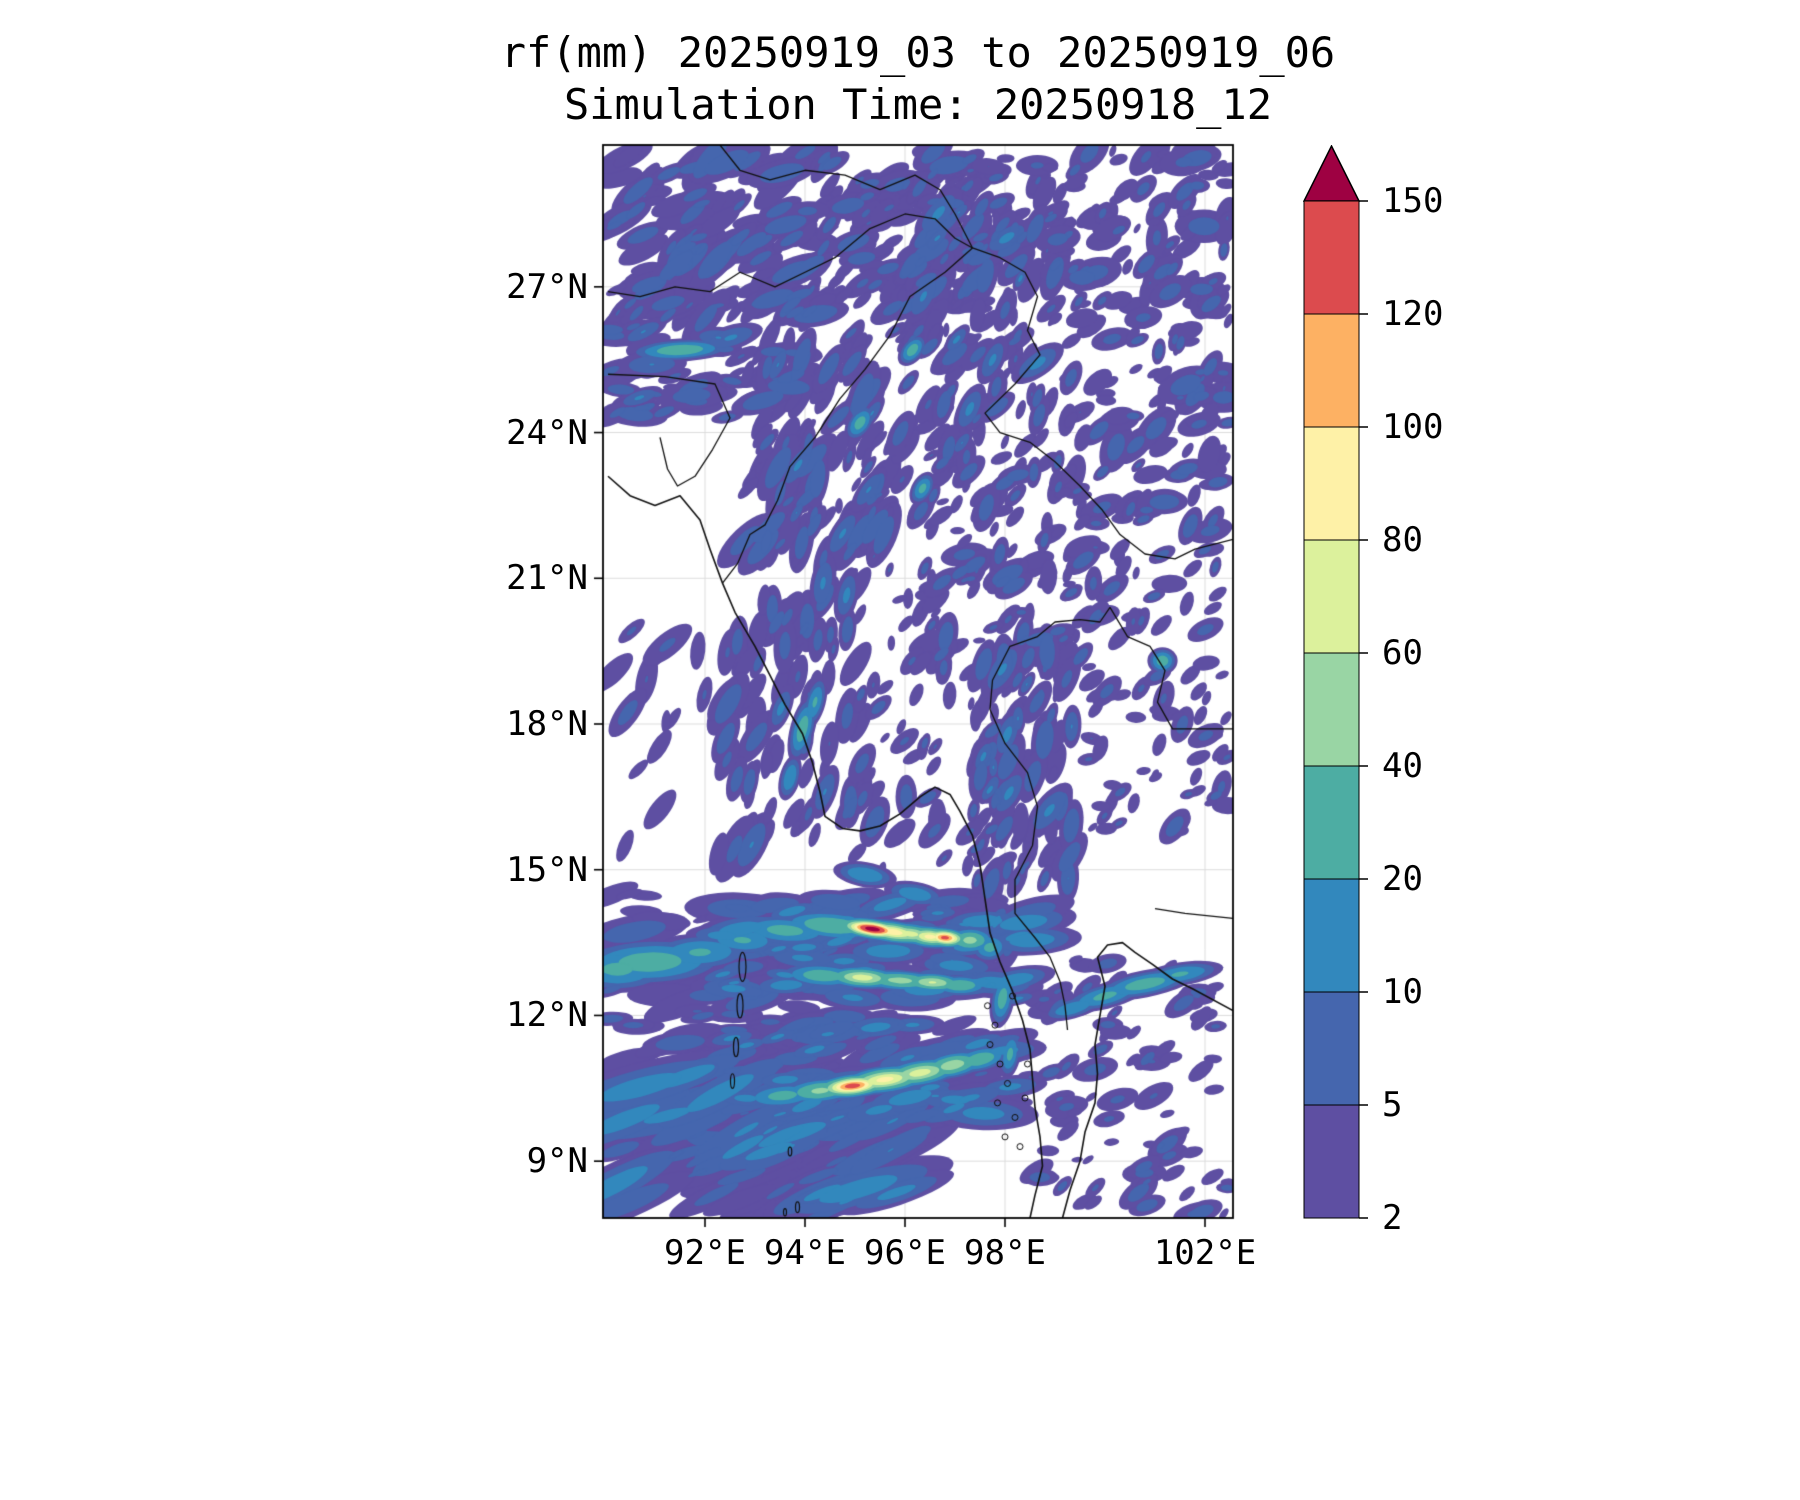 The height and width of the screenshot is (1500, 1800). Describe the element at coordinates (805, 1253) in the screenshot. I see `lon-tick-label-94e: 94°E` at that location.